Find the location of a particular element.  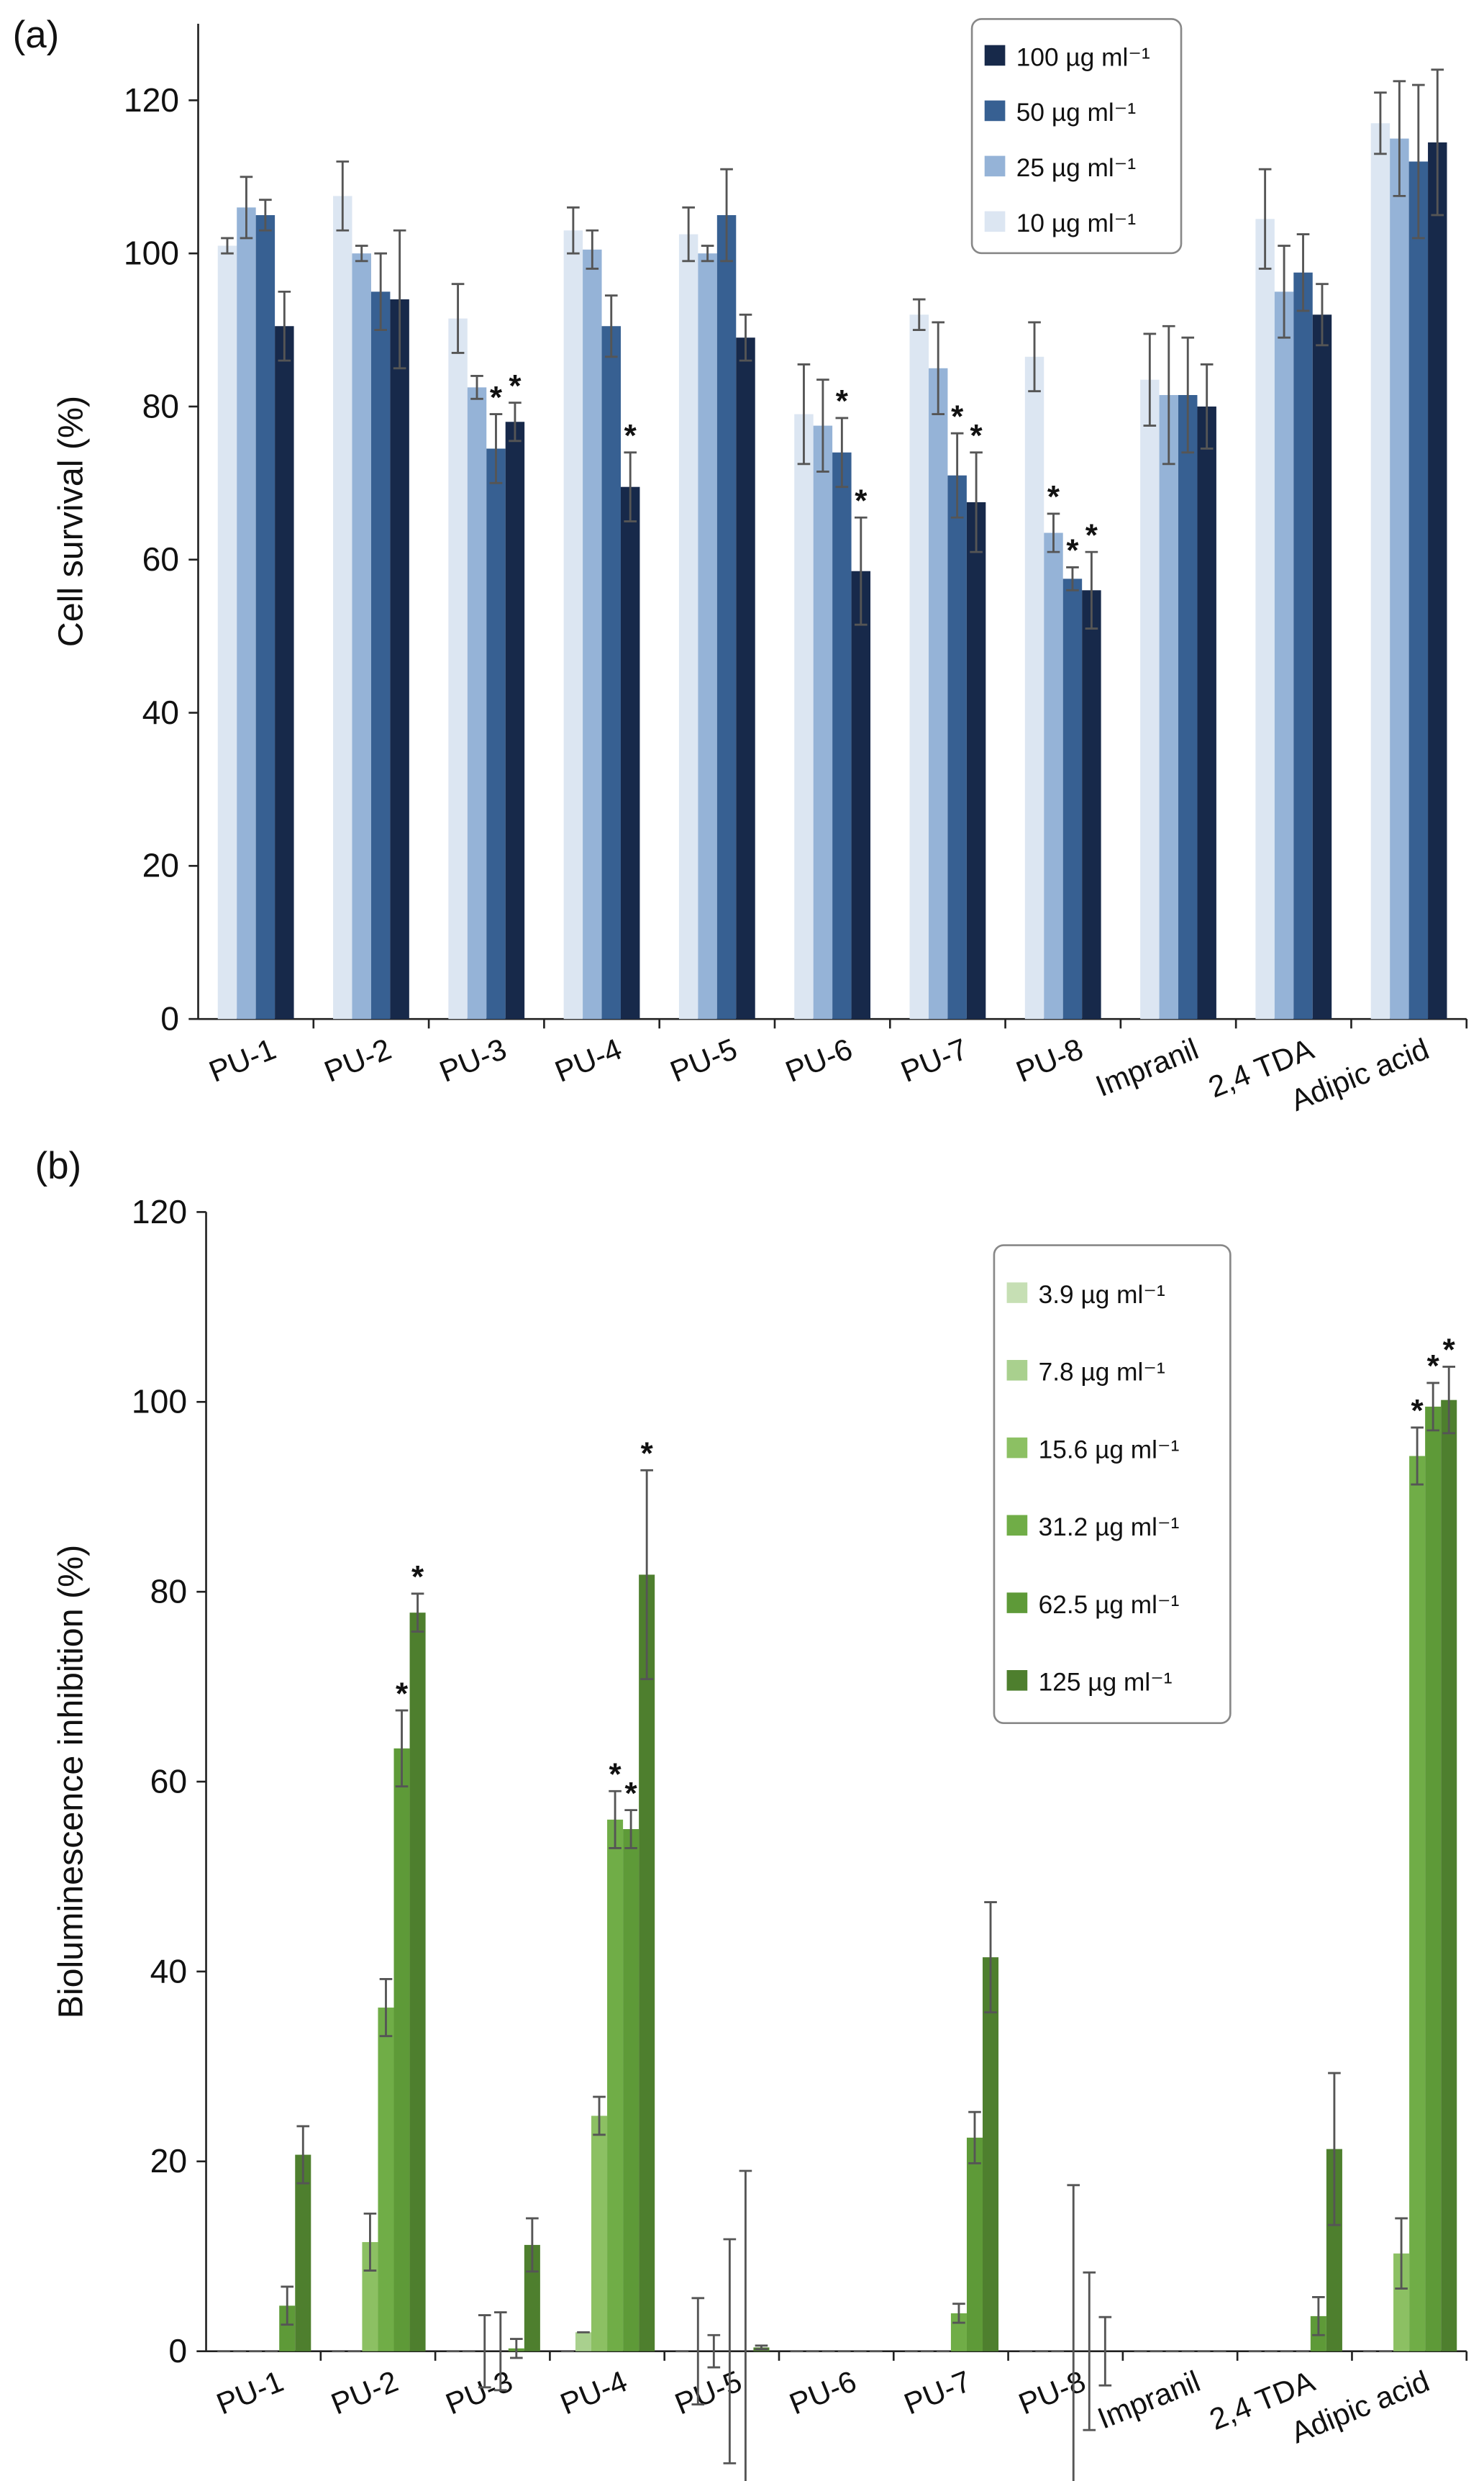

x-tick-label: PU-7 is located at coordinates (935, 1060).